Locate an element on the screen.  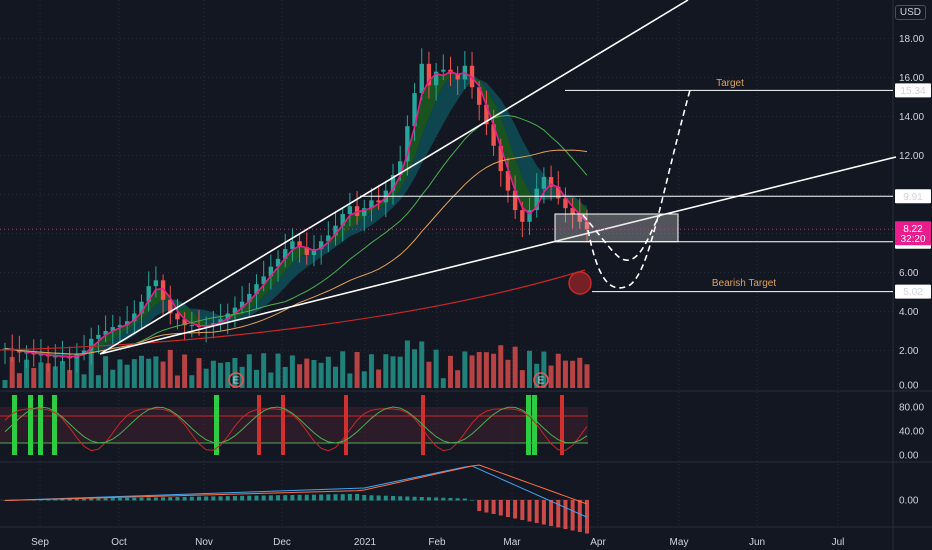
bearish-target-circle is located at coordinates (580, 283).